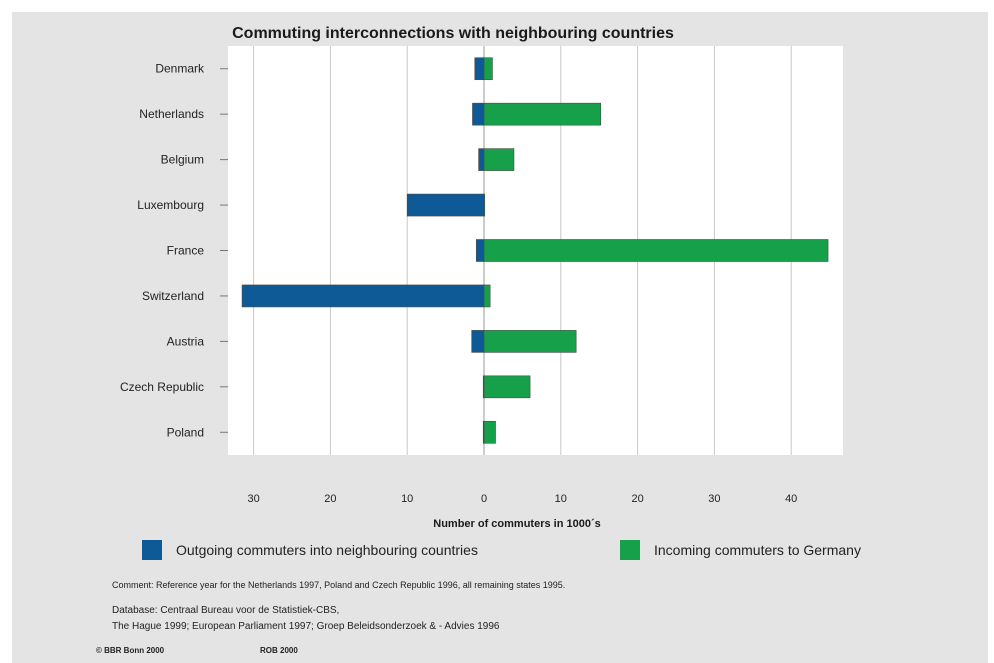 Image resolution: width=994 pixels, height=663 pixels. I want to click on x-axis-label: Number of commuters in 1000´s, so click(517, 524).